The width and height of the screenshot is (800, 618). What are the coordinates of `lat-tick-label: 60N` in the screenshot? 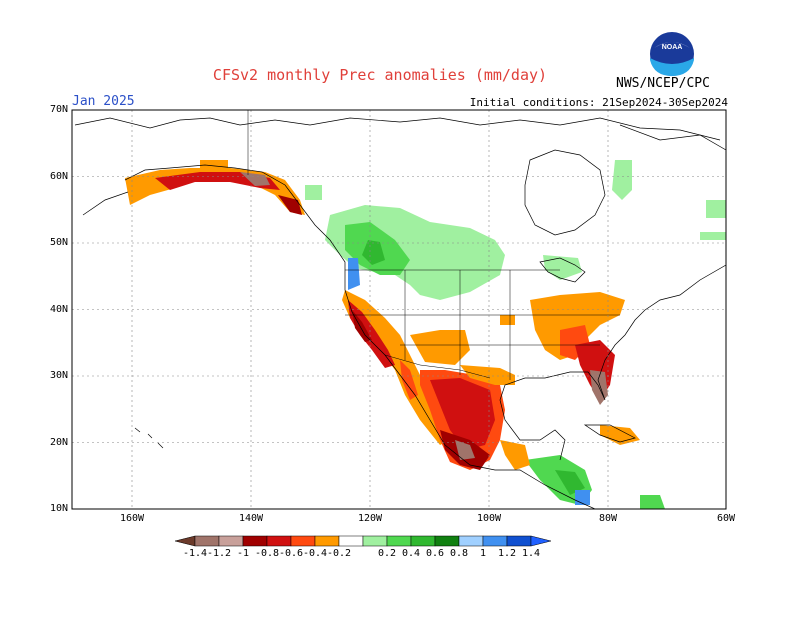 It's located at (58, 176).